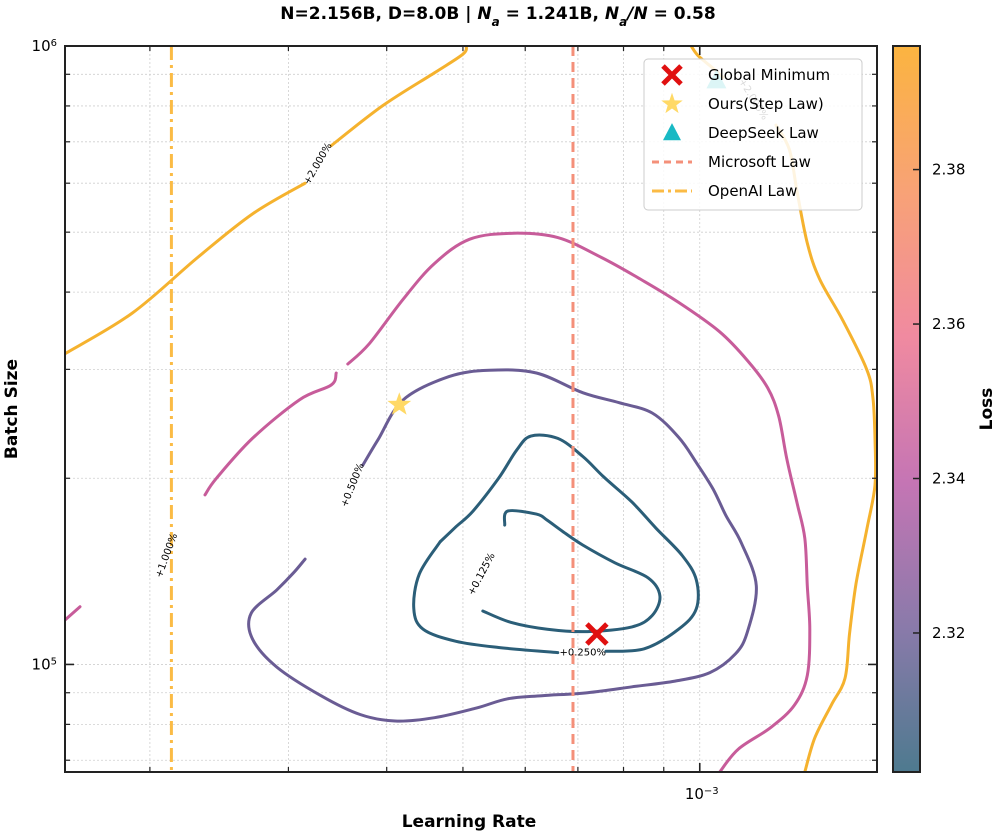  Describe the element at coordinates (763, 133) in the screenshot. I see `legend-entry-deepseek-law-label: DeepSeek Law` at that location.